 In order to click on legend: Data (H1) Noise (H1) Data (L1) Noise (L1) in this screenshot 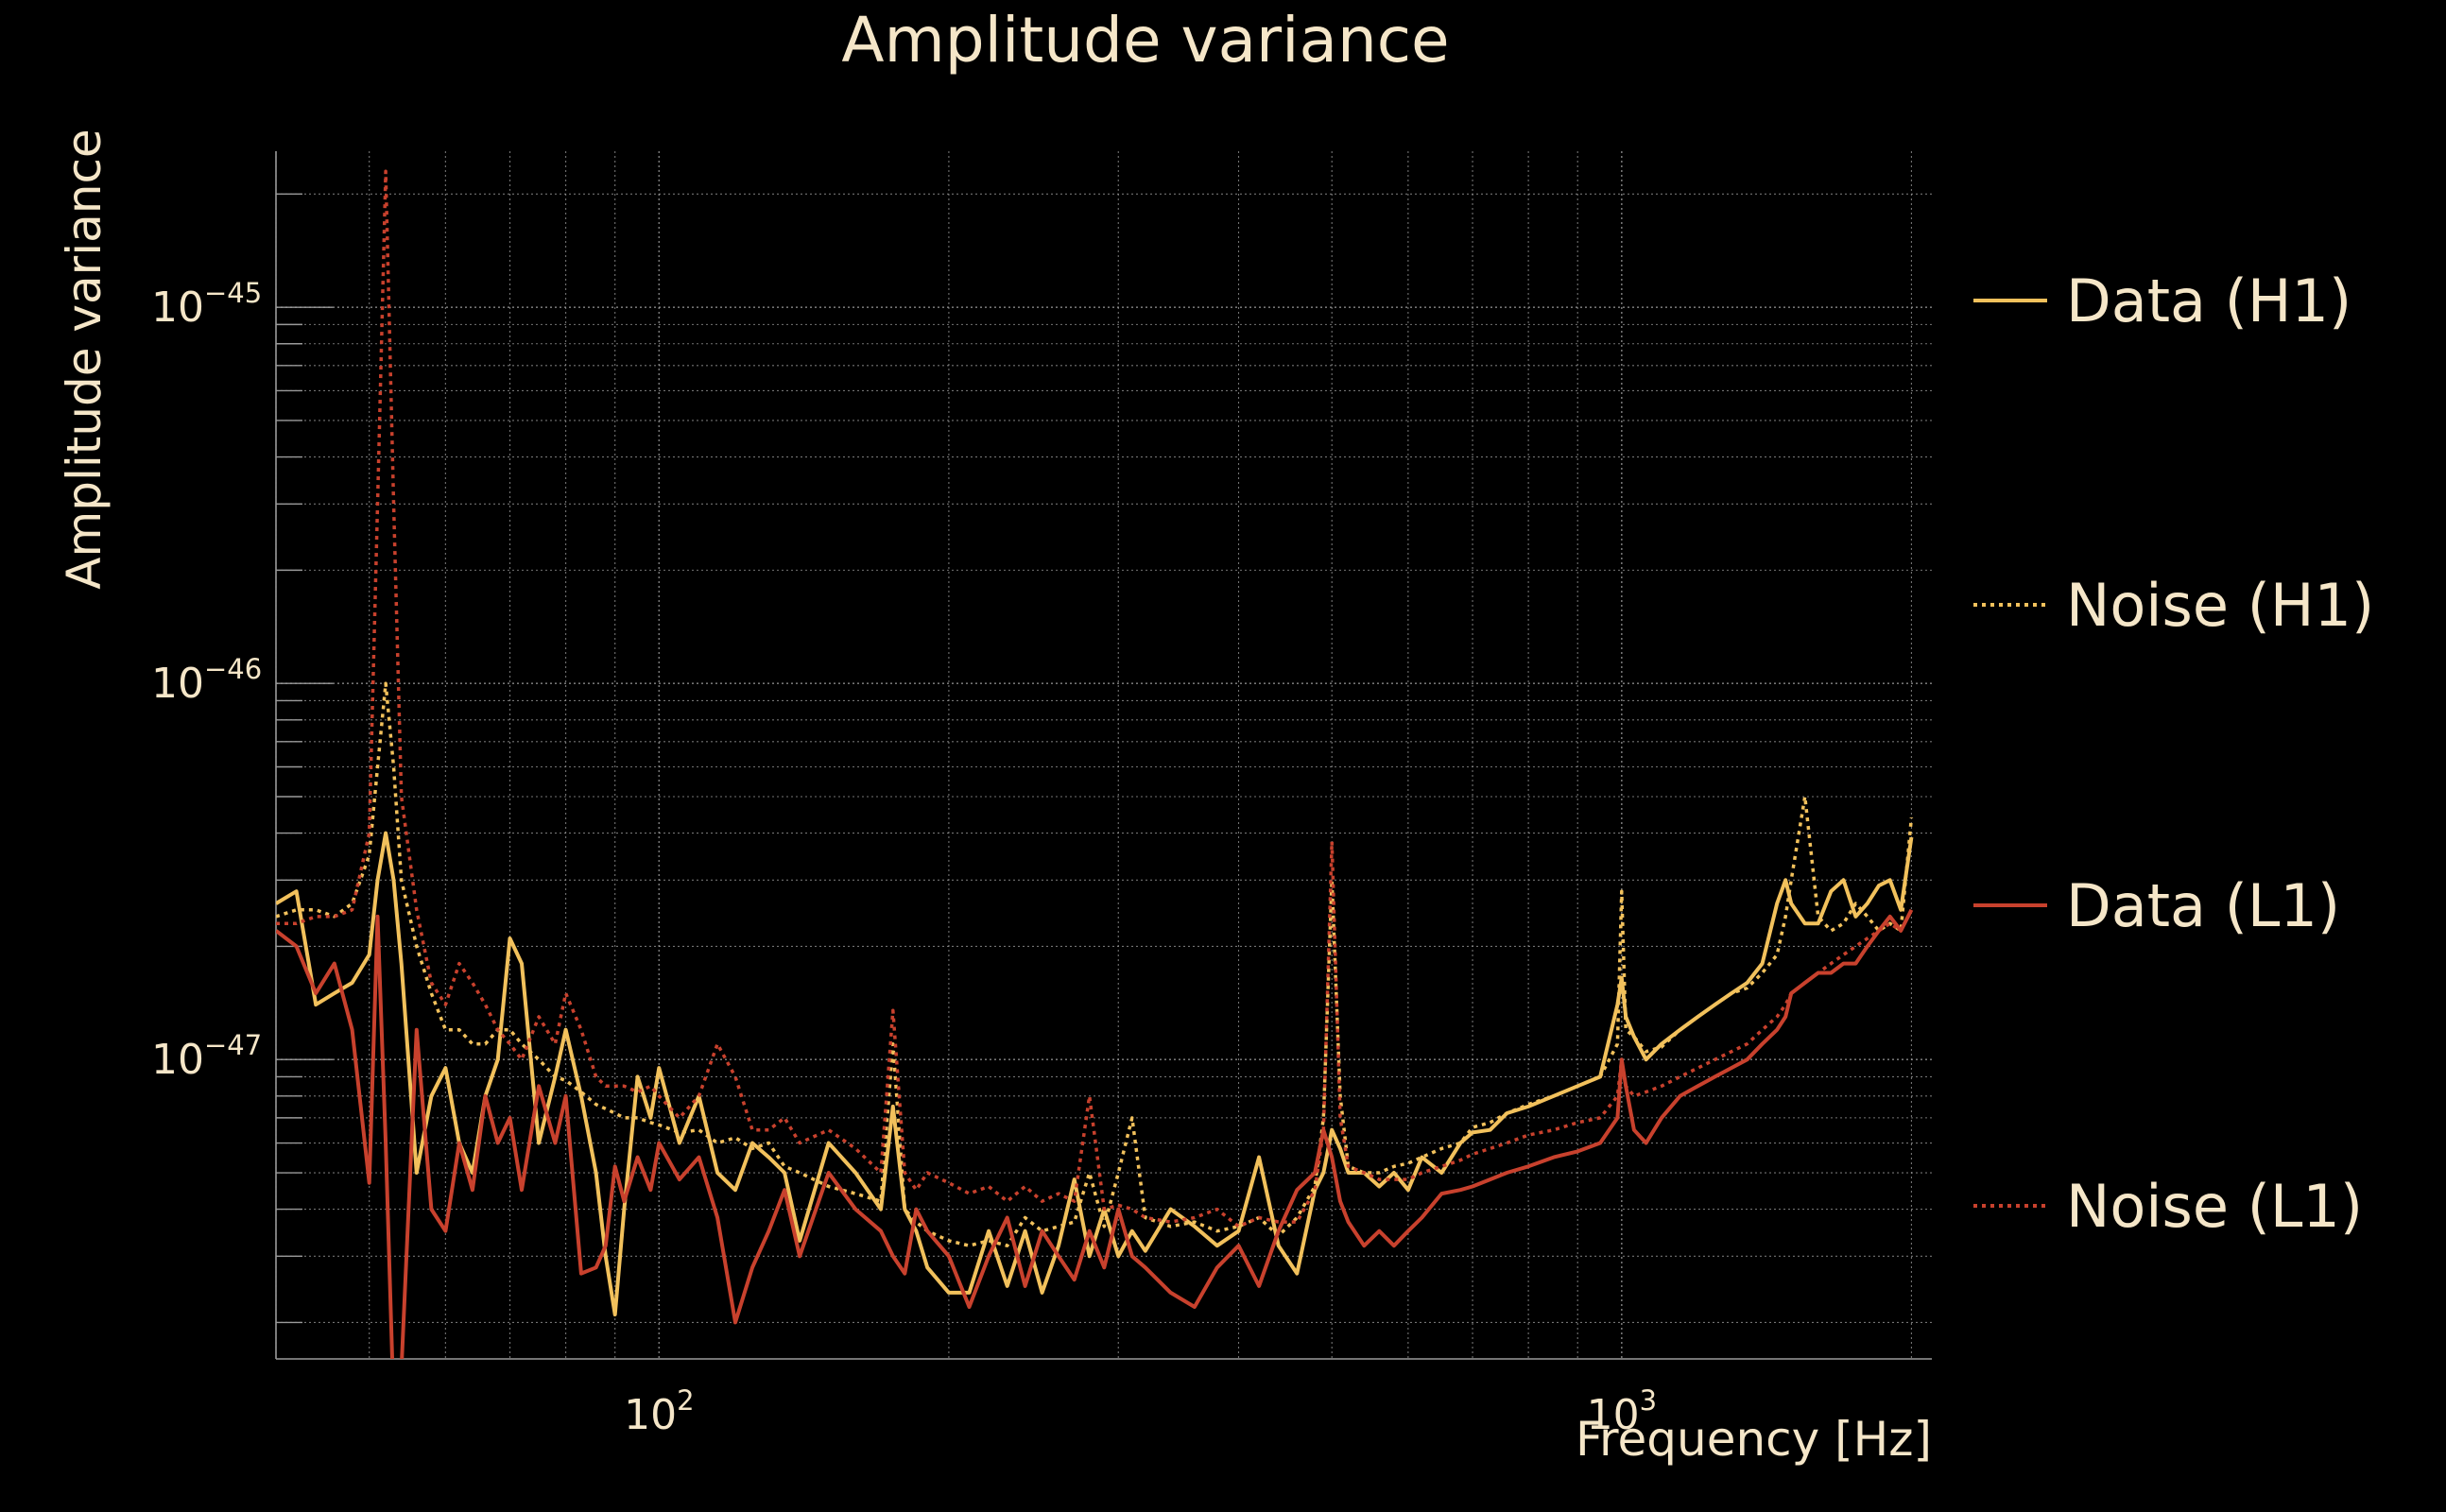, I will do `click(2173, 753)`.